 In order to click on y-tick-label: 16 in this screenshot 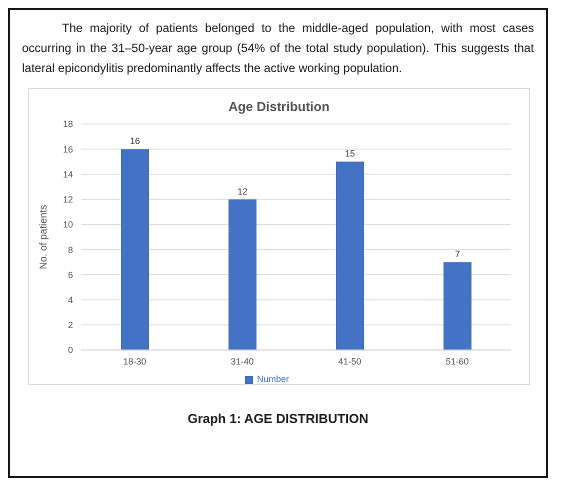, I will do `click(67, 149)`.